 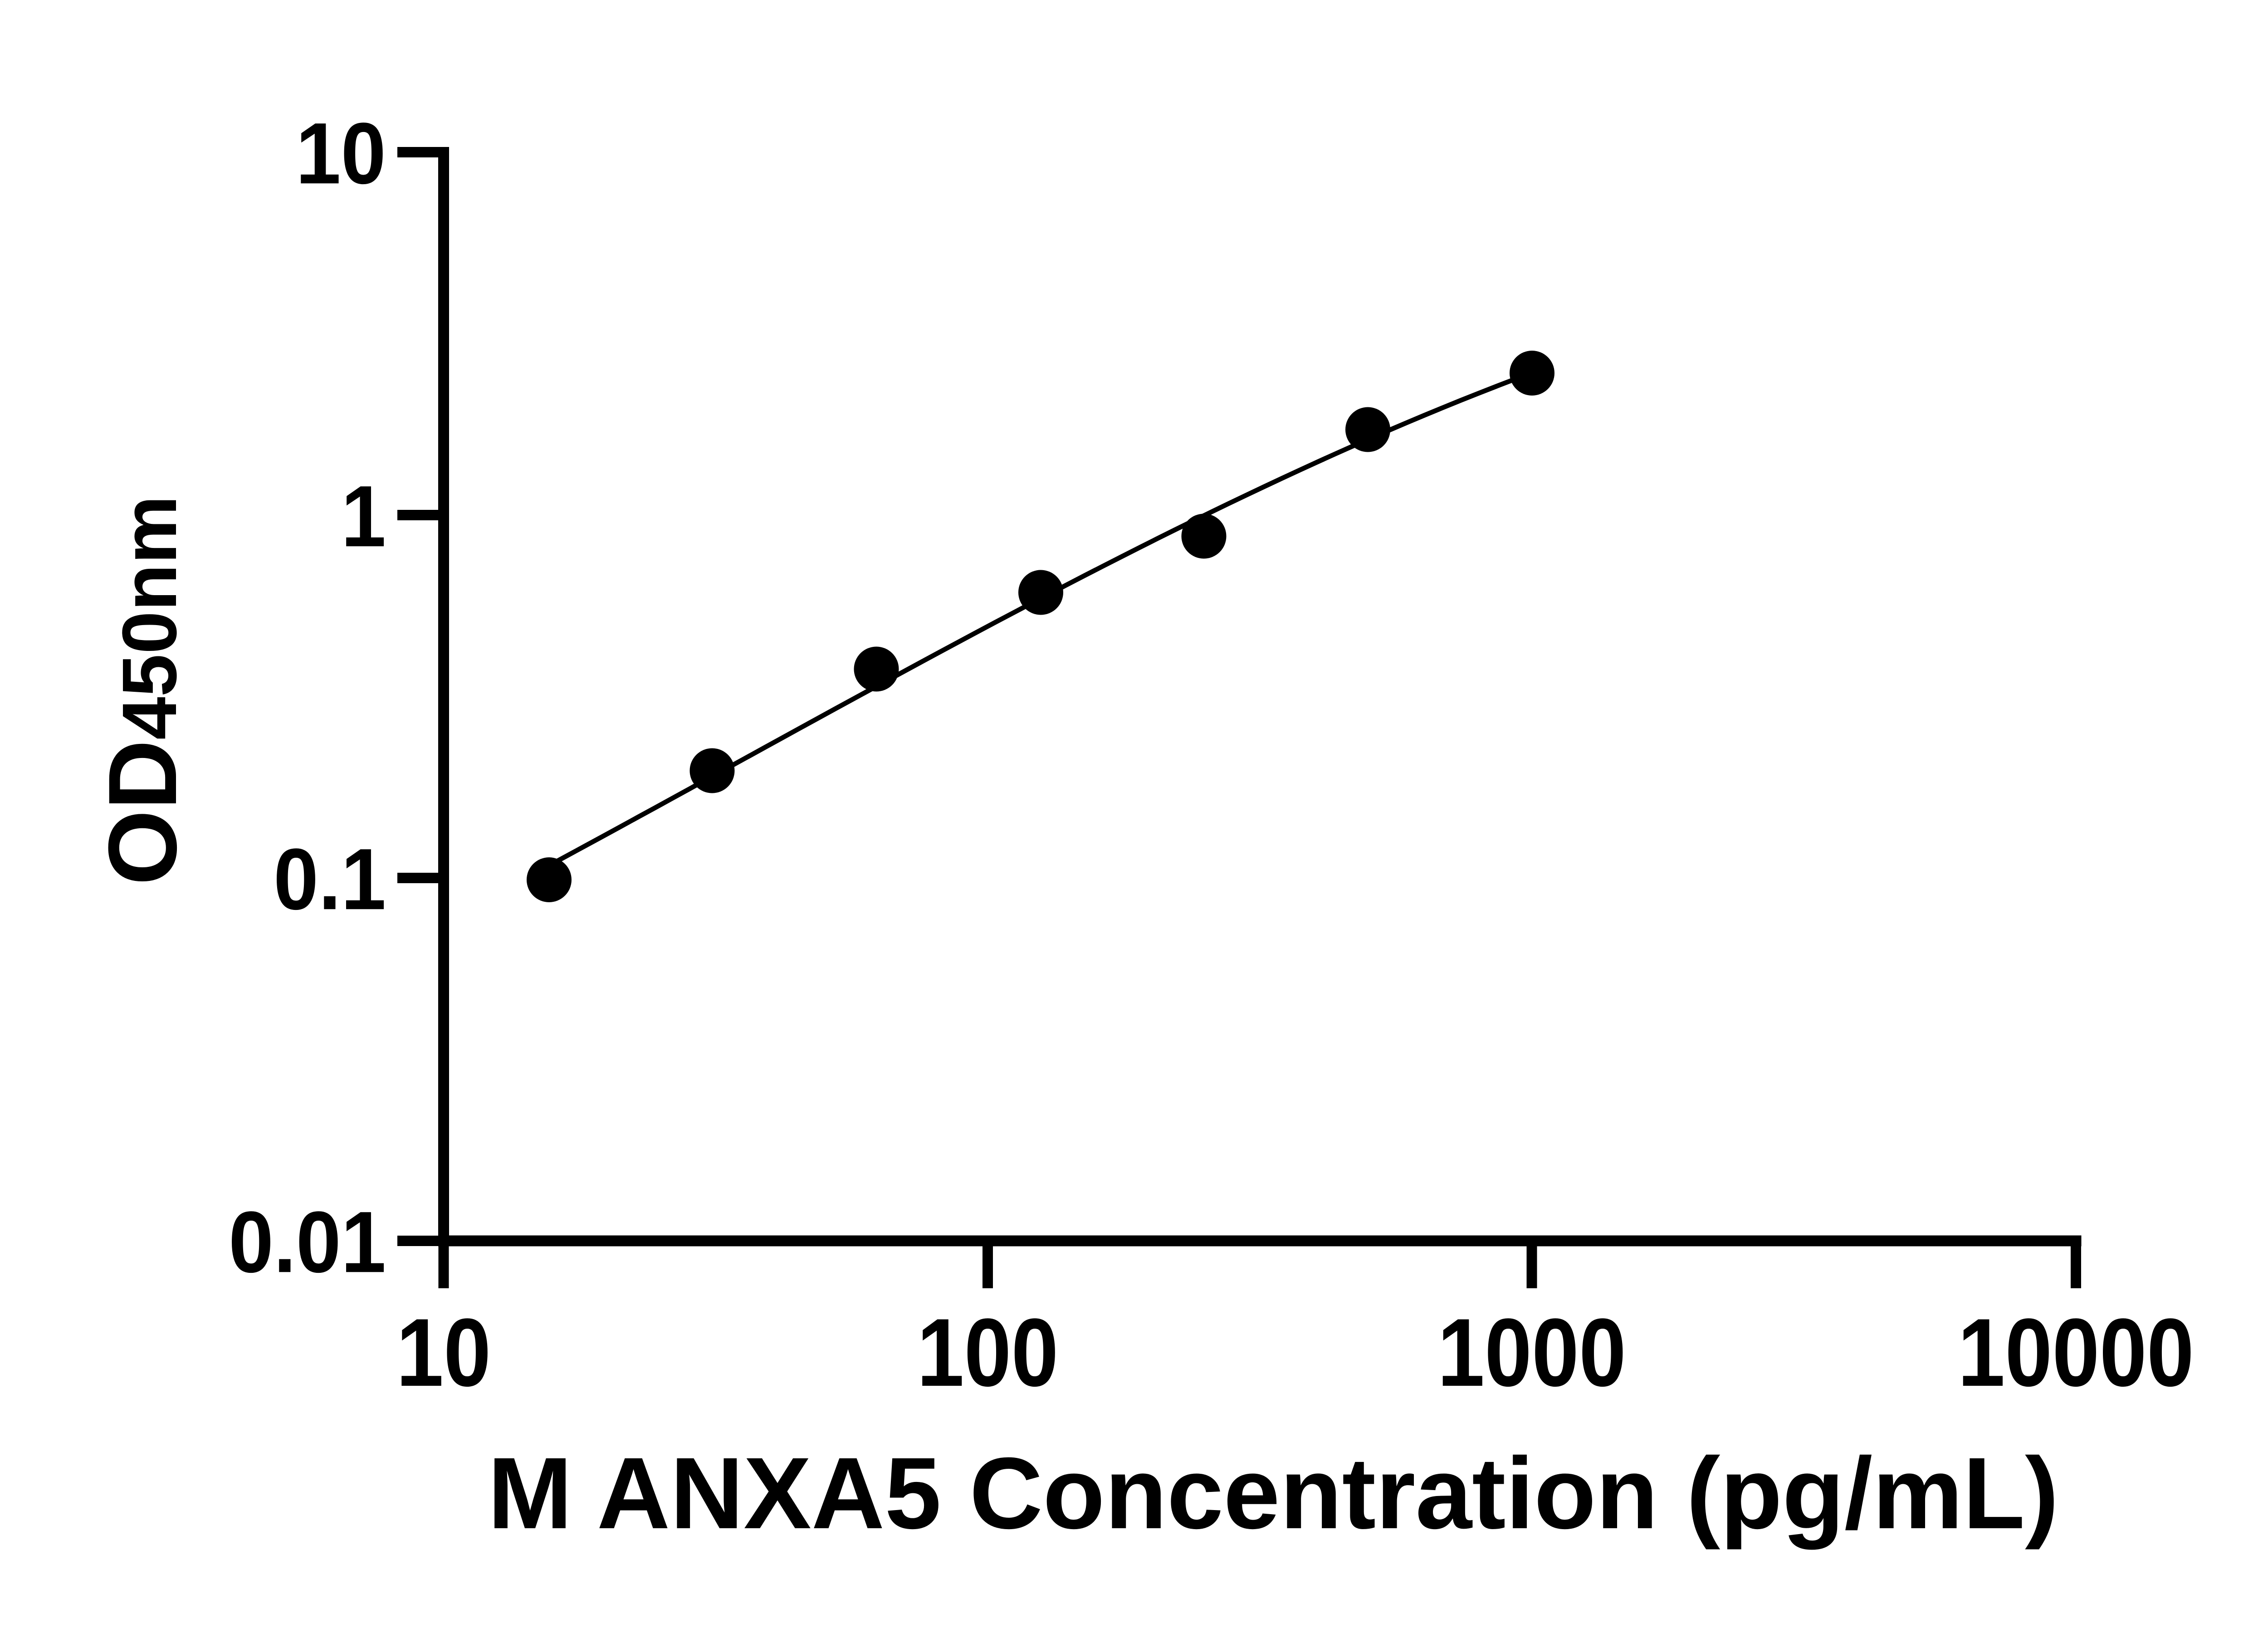 I want to click on svg-text: OD450nm, so click(x=143, y=690).